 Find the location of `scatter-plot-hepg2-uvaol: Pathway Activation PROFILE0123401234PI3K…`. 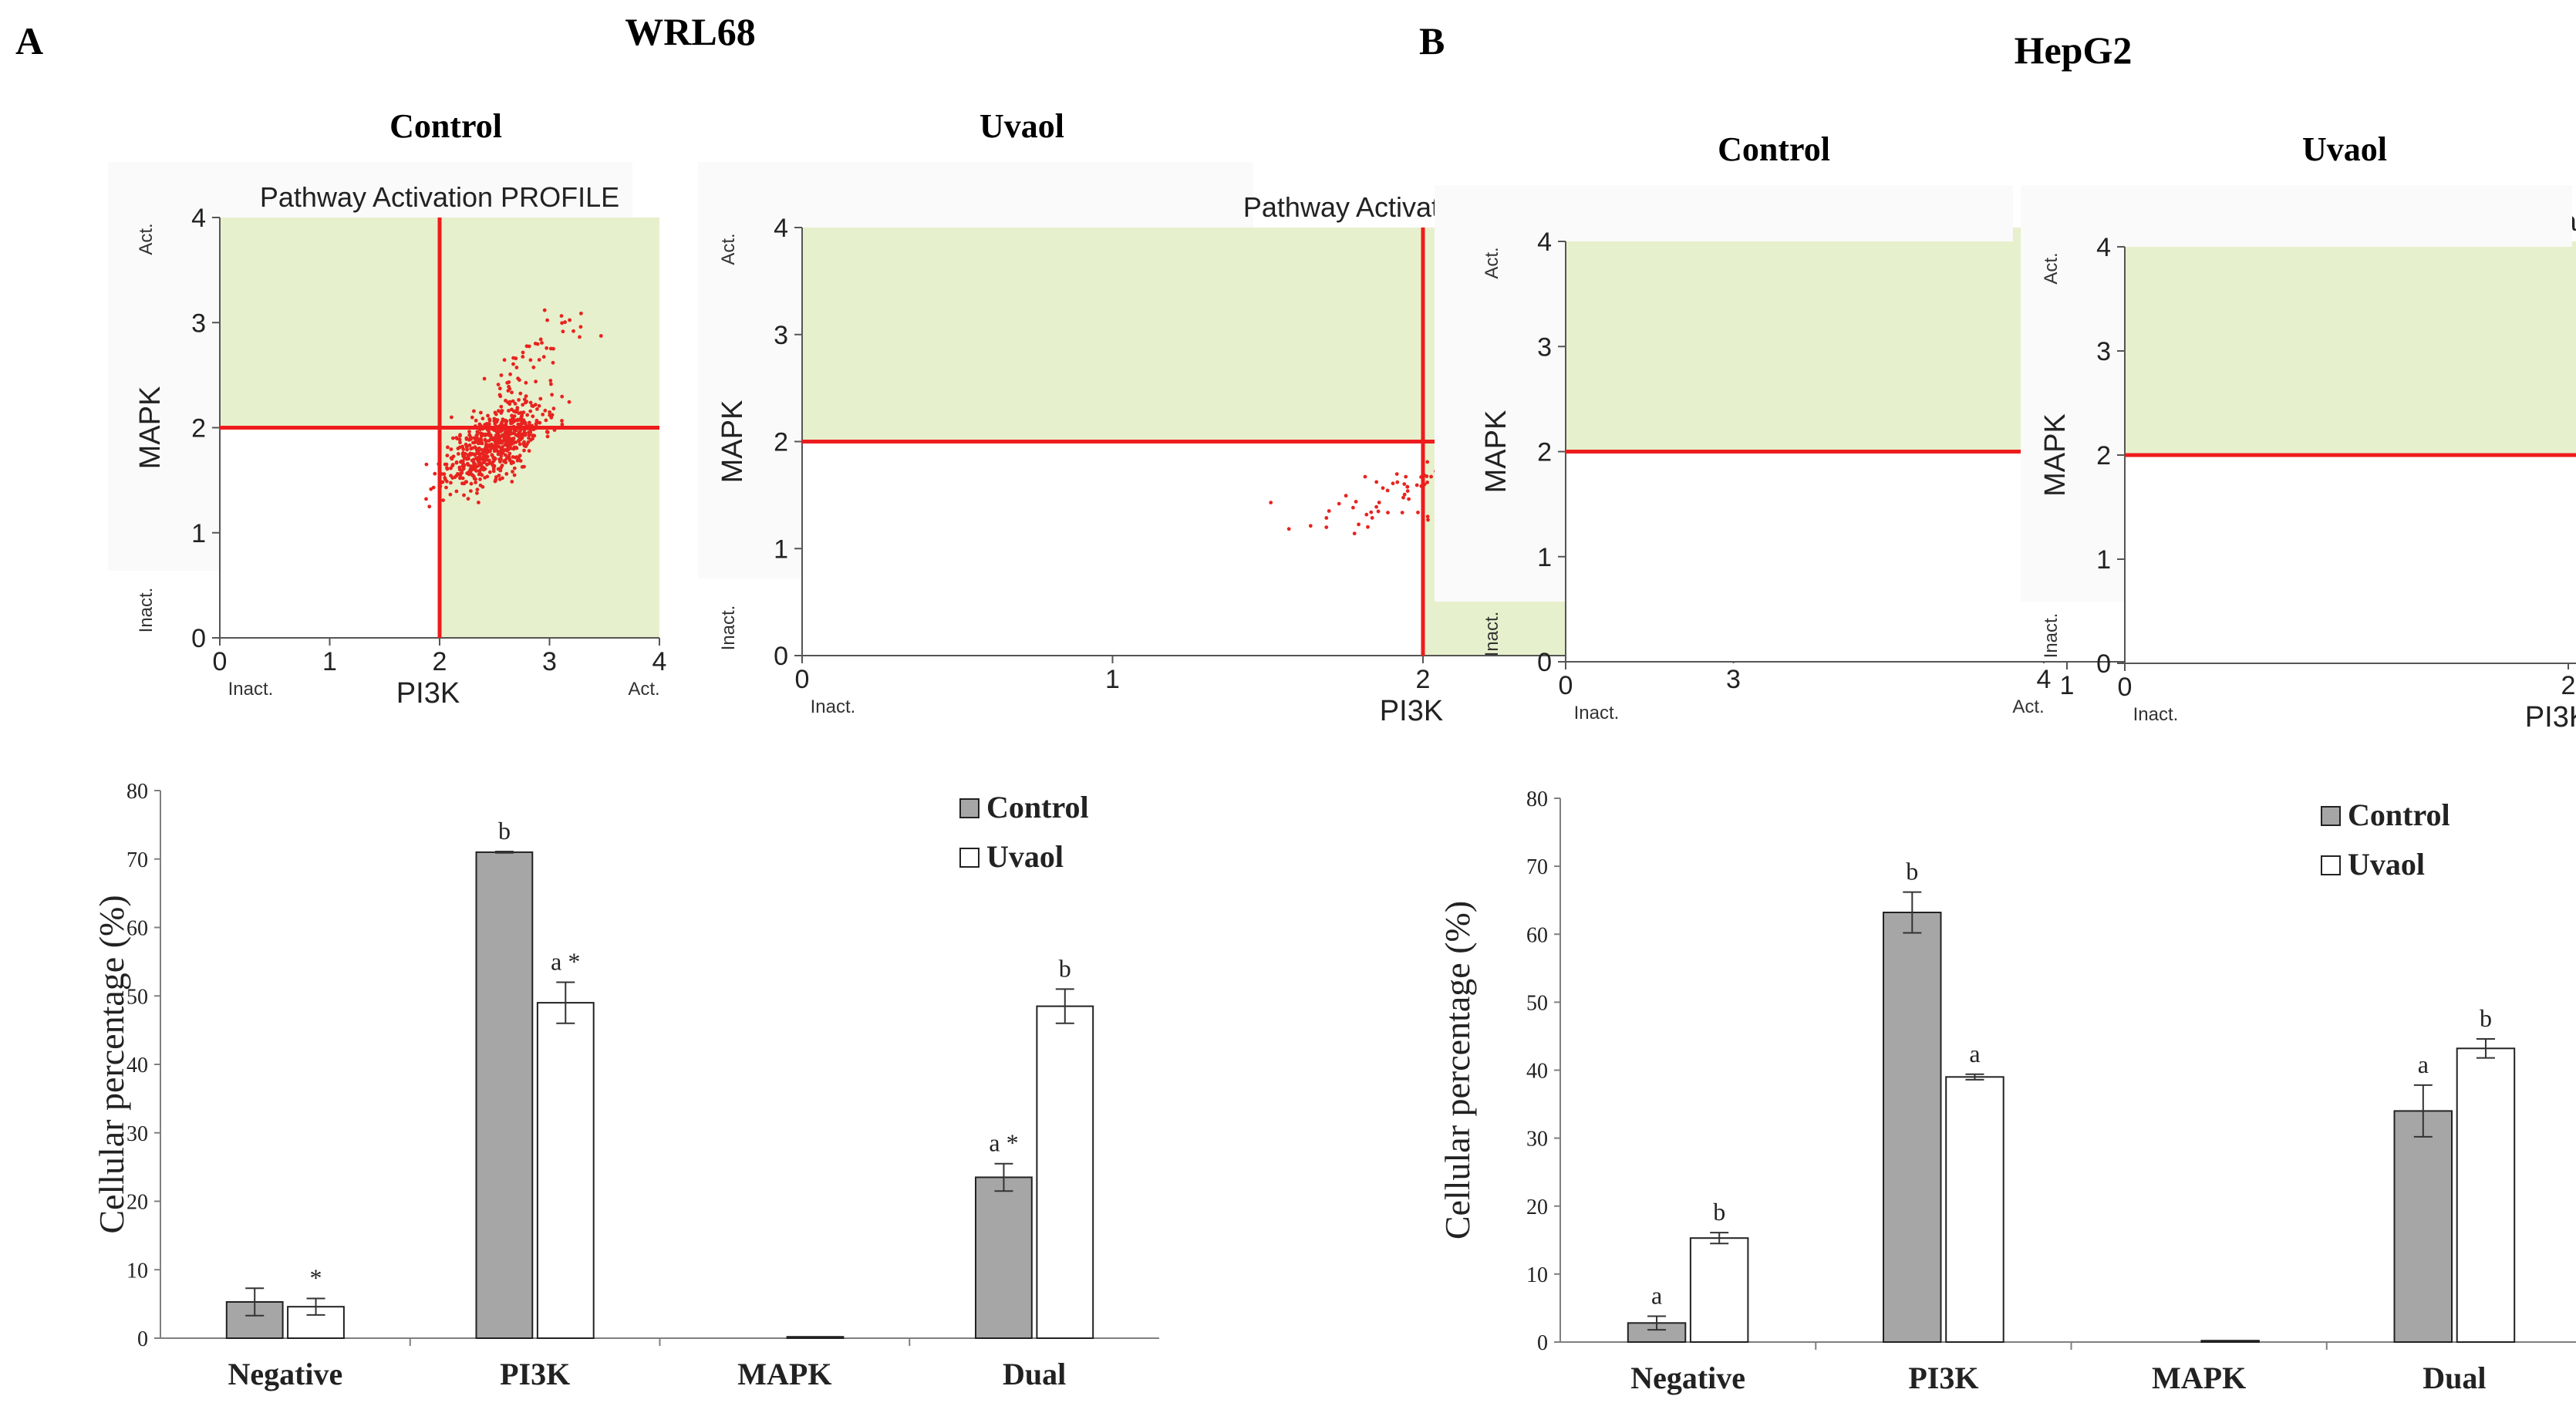

scatter-plot-hepg2-uvaol: Pathway Activation PROFILE0123401234PI3K… is located at coordinates (2298, 455).